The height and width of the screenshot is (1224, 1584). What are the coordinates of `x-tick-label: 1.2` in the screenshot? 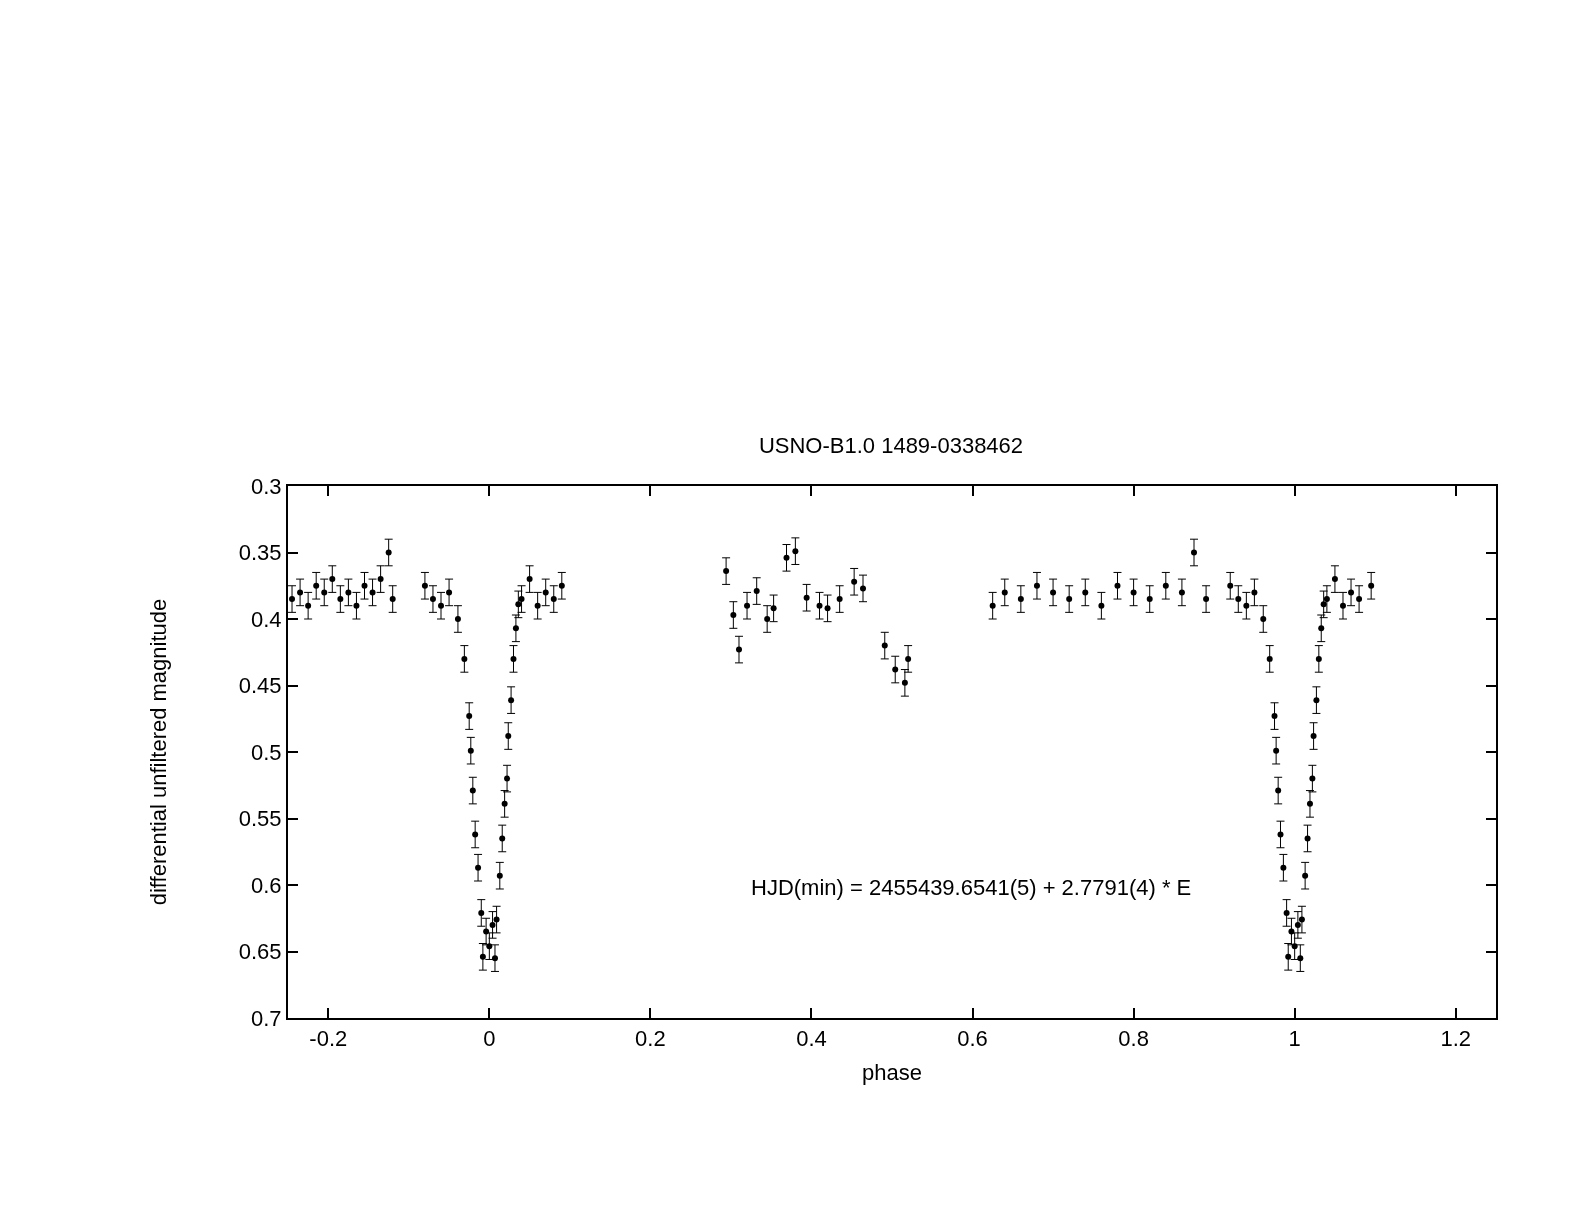 It's located at (1456, 1039).